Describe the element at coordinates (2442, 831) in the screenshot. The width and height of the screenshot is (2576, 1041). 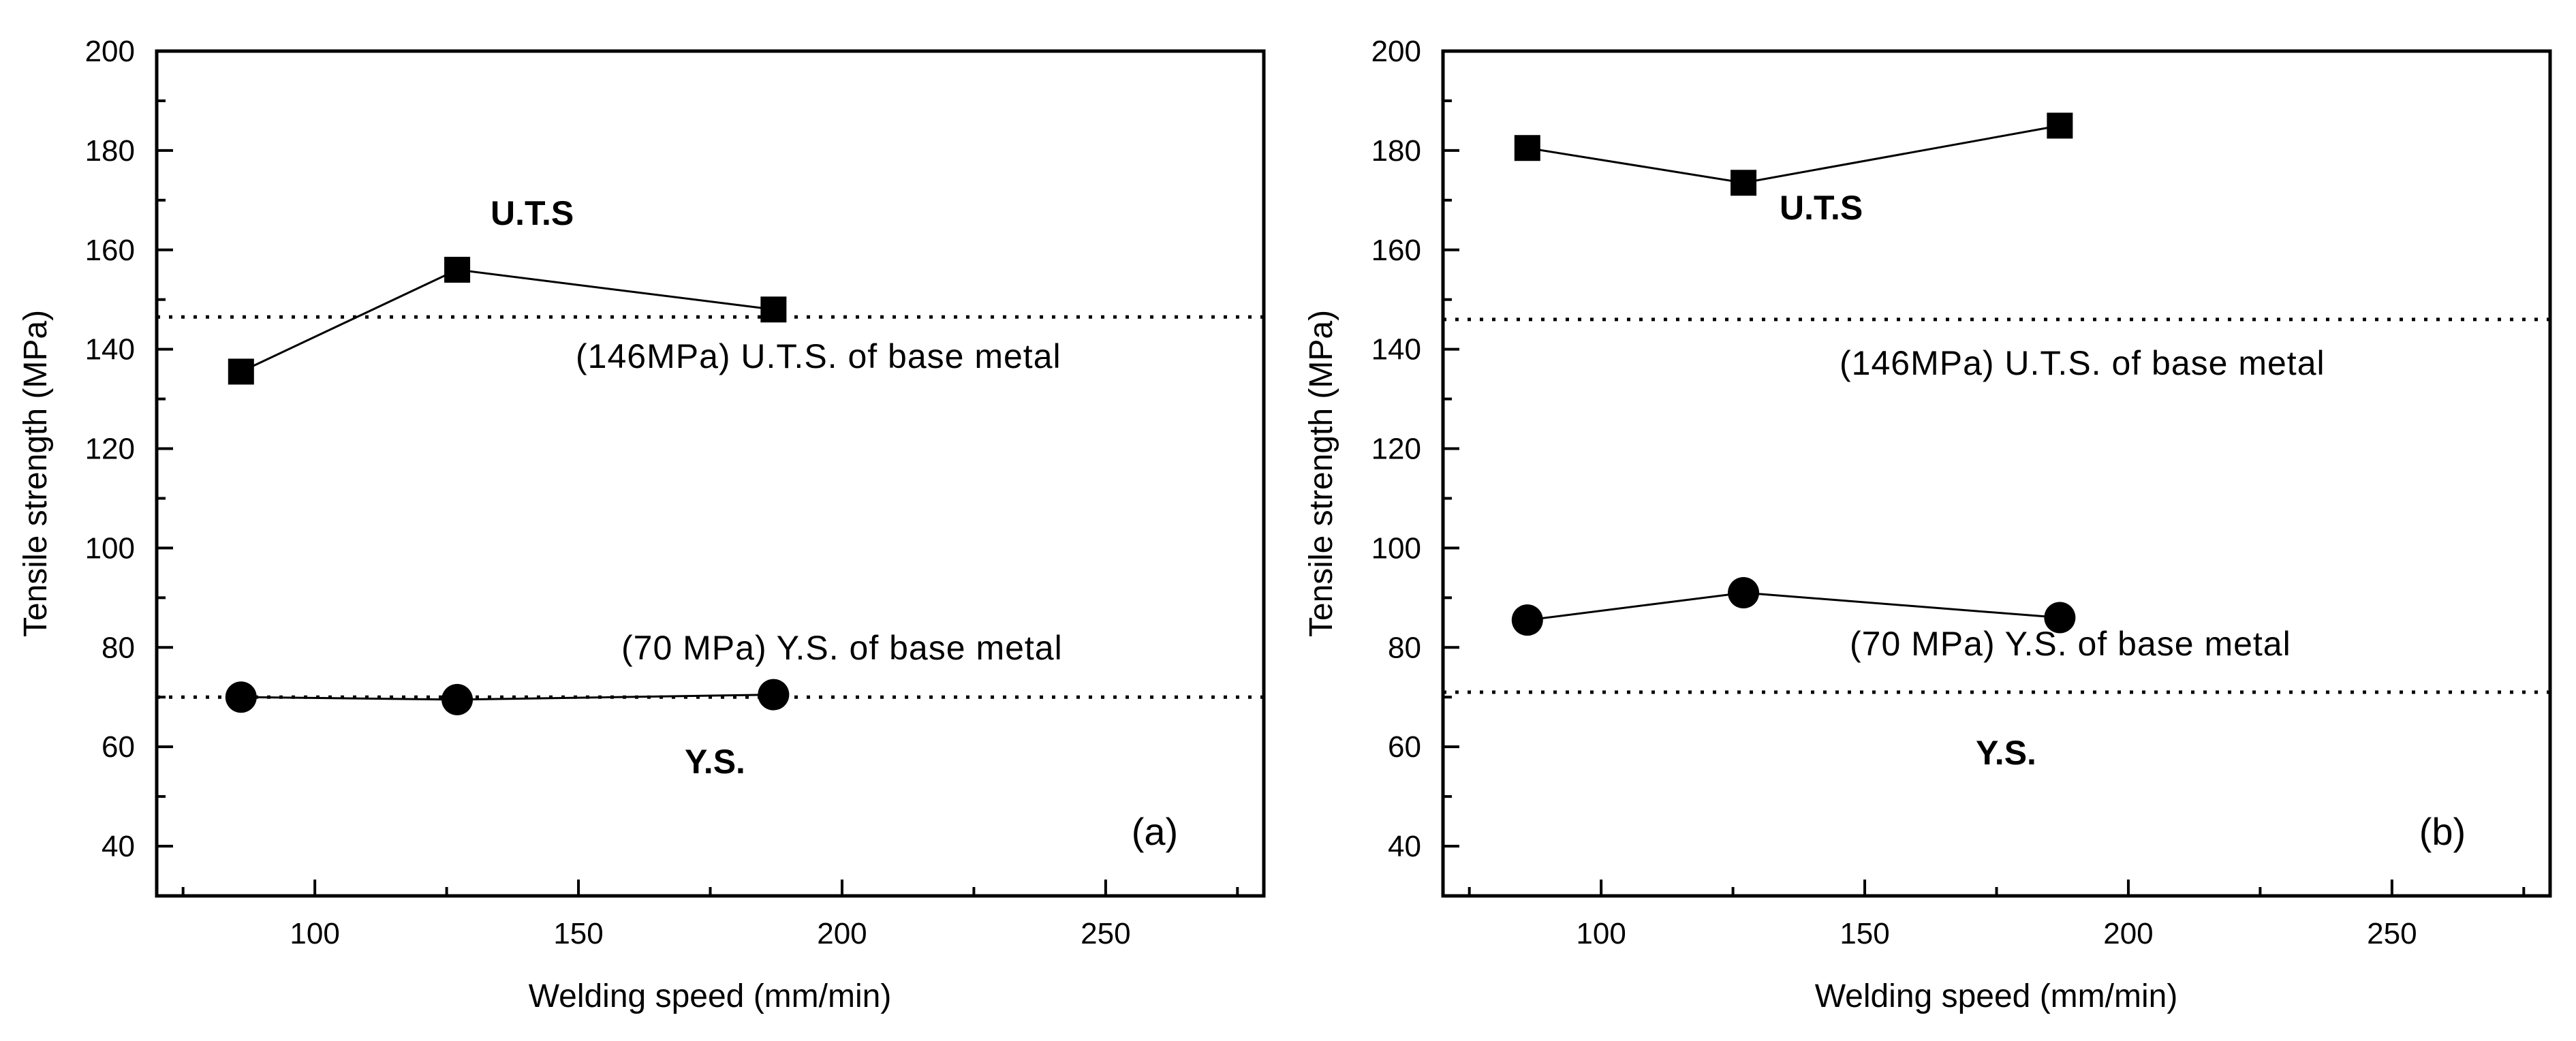
I see `panel-label-b: (b)` at that location.